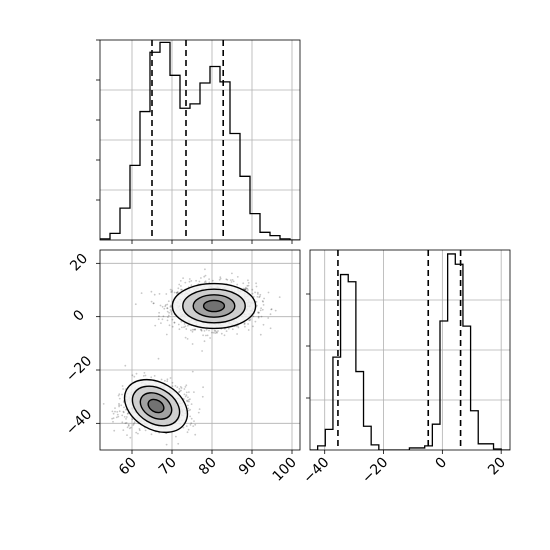  I want to click on y-tick-label: 0, so click(79, 316).